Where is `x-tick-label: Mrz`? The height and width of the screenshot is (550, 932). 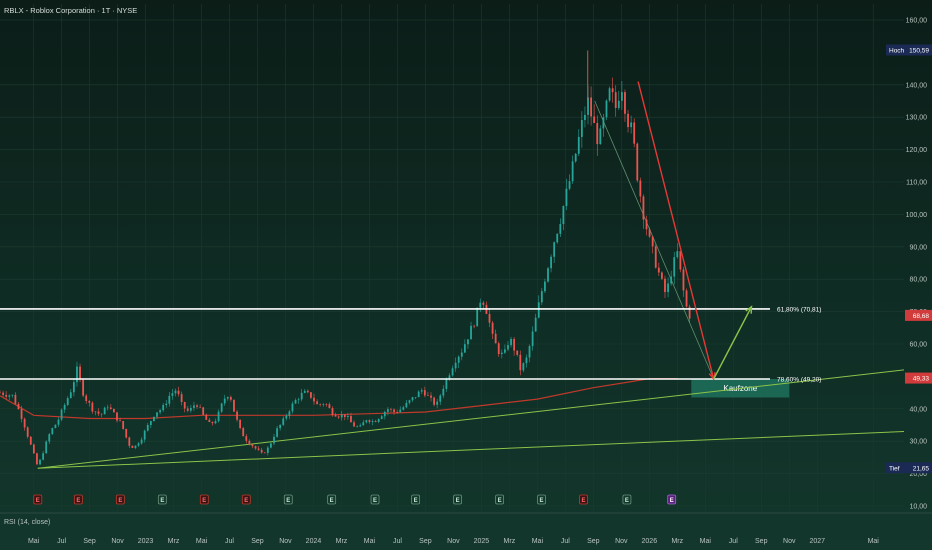
x-tick-label: Mrz is located at coordinates (677, 541).